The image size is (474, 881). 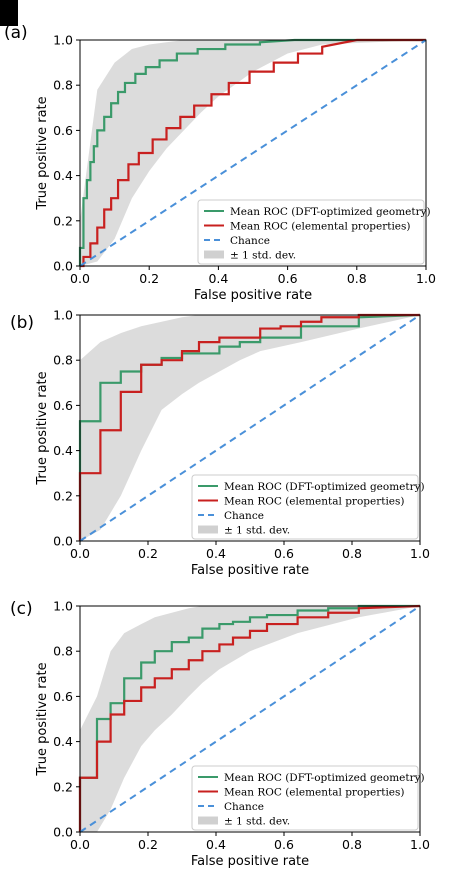 I want to click on corner-marker, so click(x=9, y=13).